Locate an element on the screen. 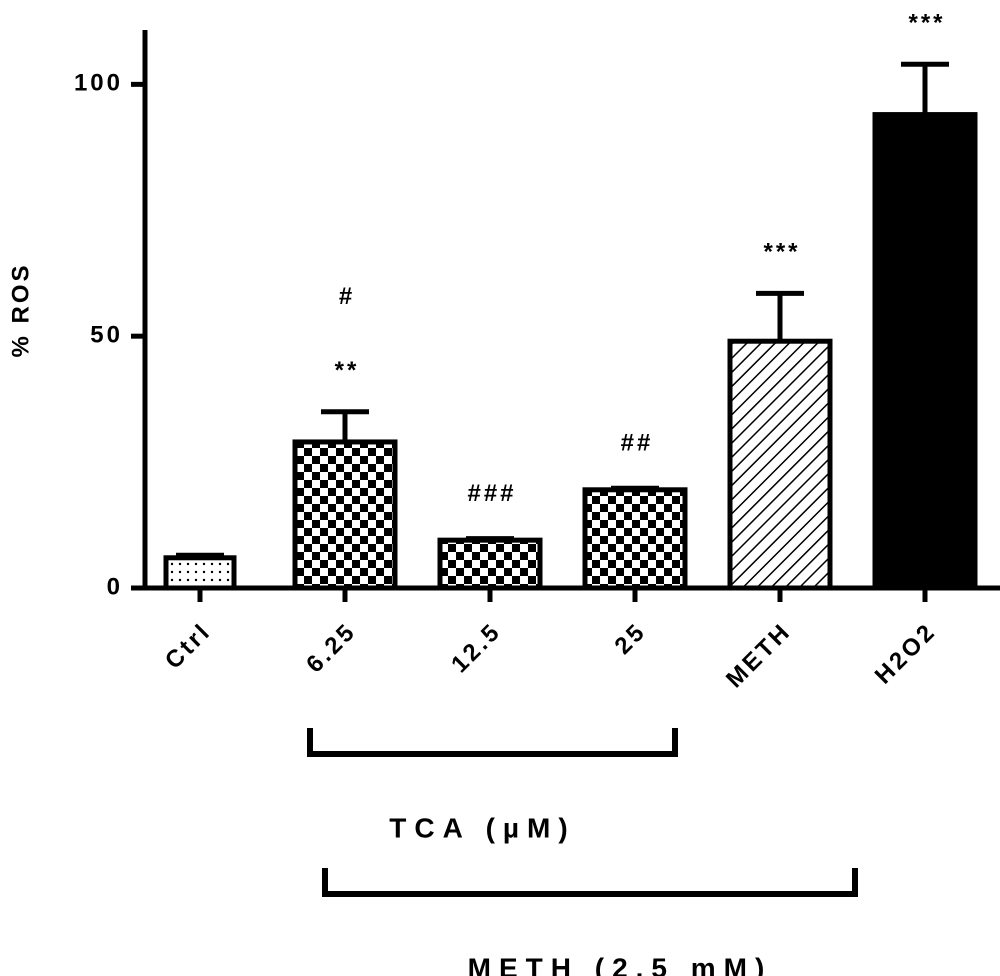  y-tick-label: 100 is located at coordinates (98, 83).